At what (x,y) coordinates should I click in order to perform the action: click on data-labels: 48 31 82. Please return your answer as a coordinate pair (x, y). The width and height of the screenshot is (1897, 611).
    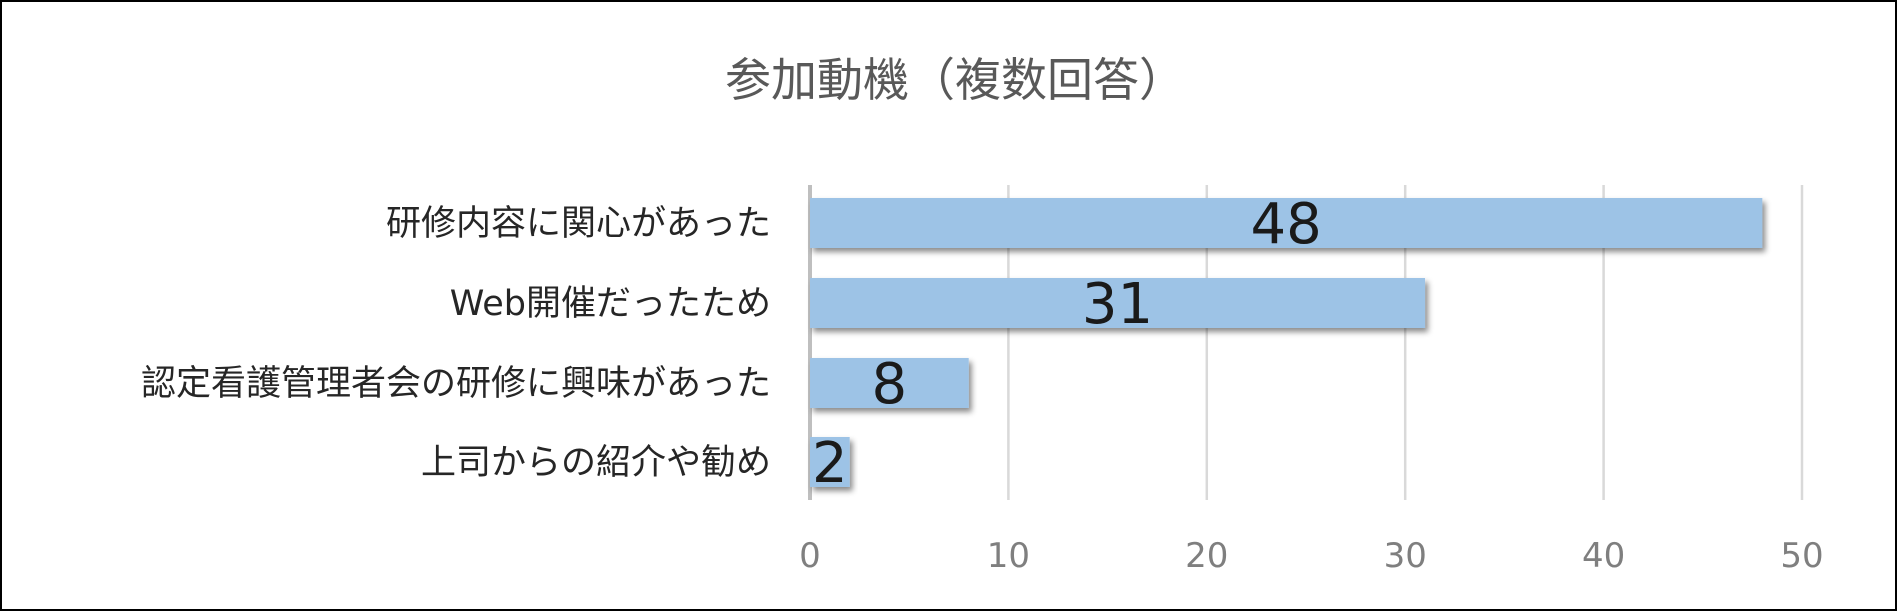
    Looking at the image, I should click on (1067, 344).